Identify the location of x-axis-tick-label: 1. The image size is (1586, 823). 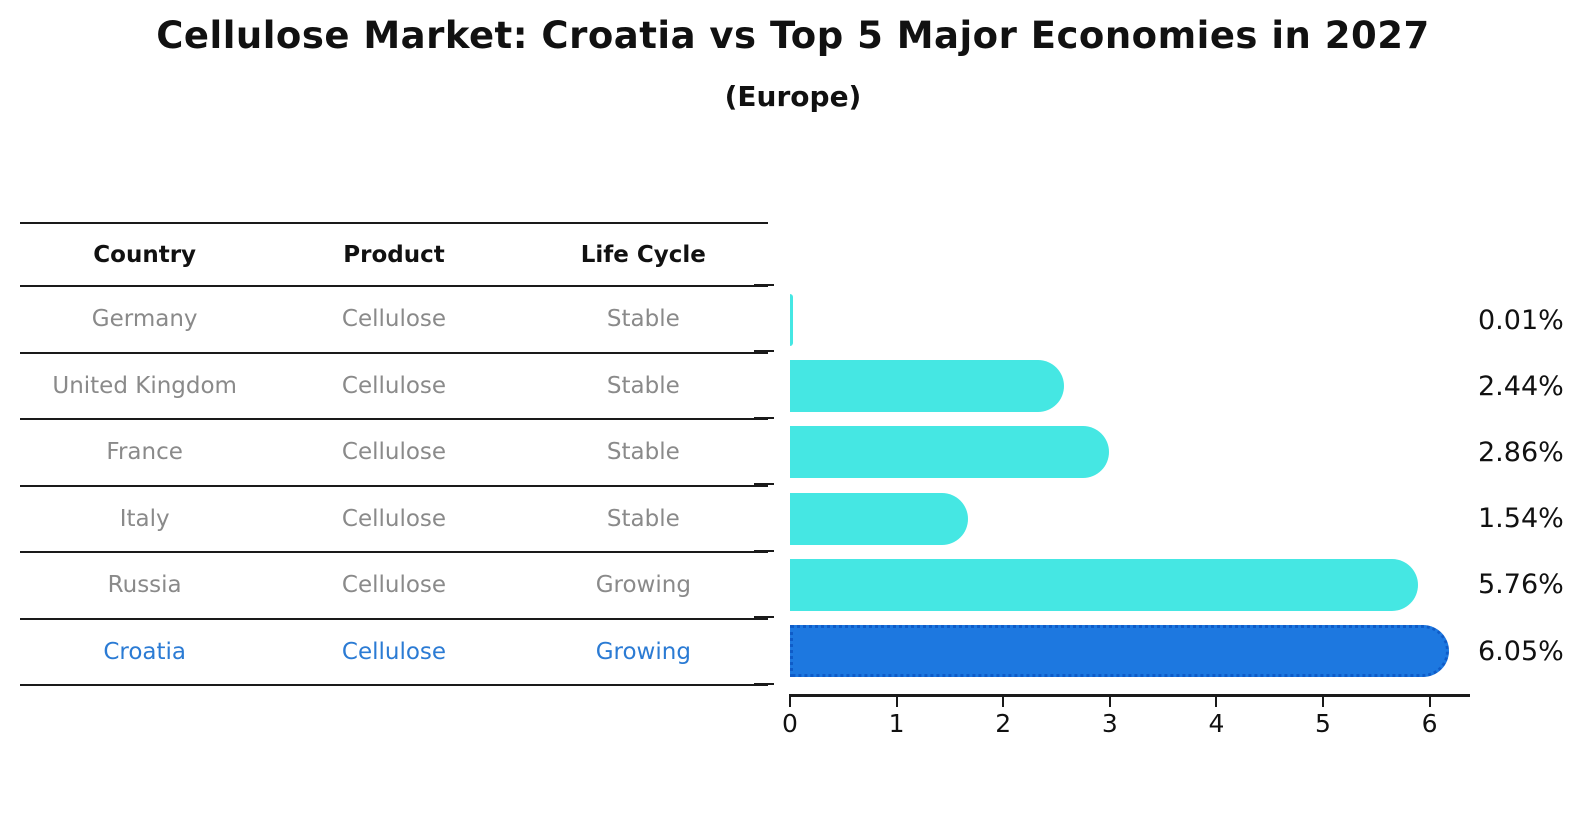
(896, 723).